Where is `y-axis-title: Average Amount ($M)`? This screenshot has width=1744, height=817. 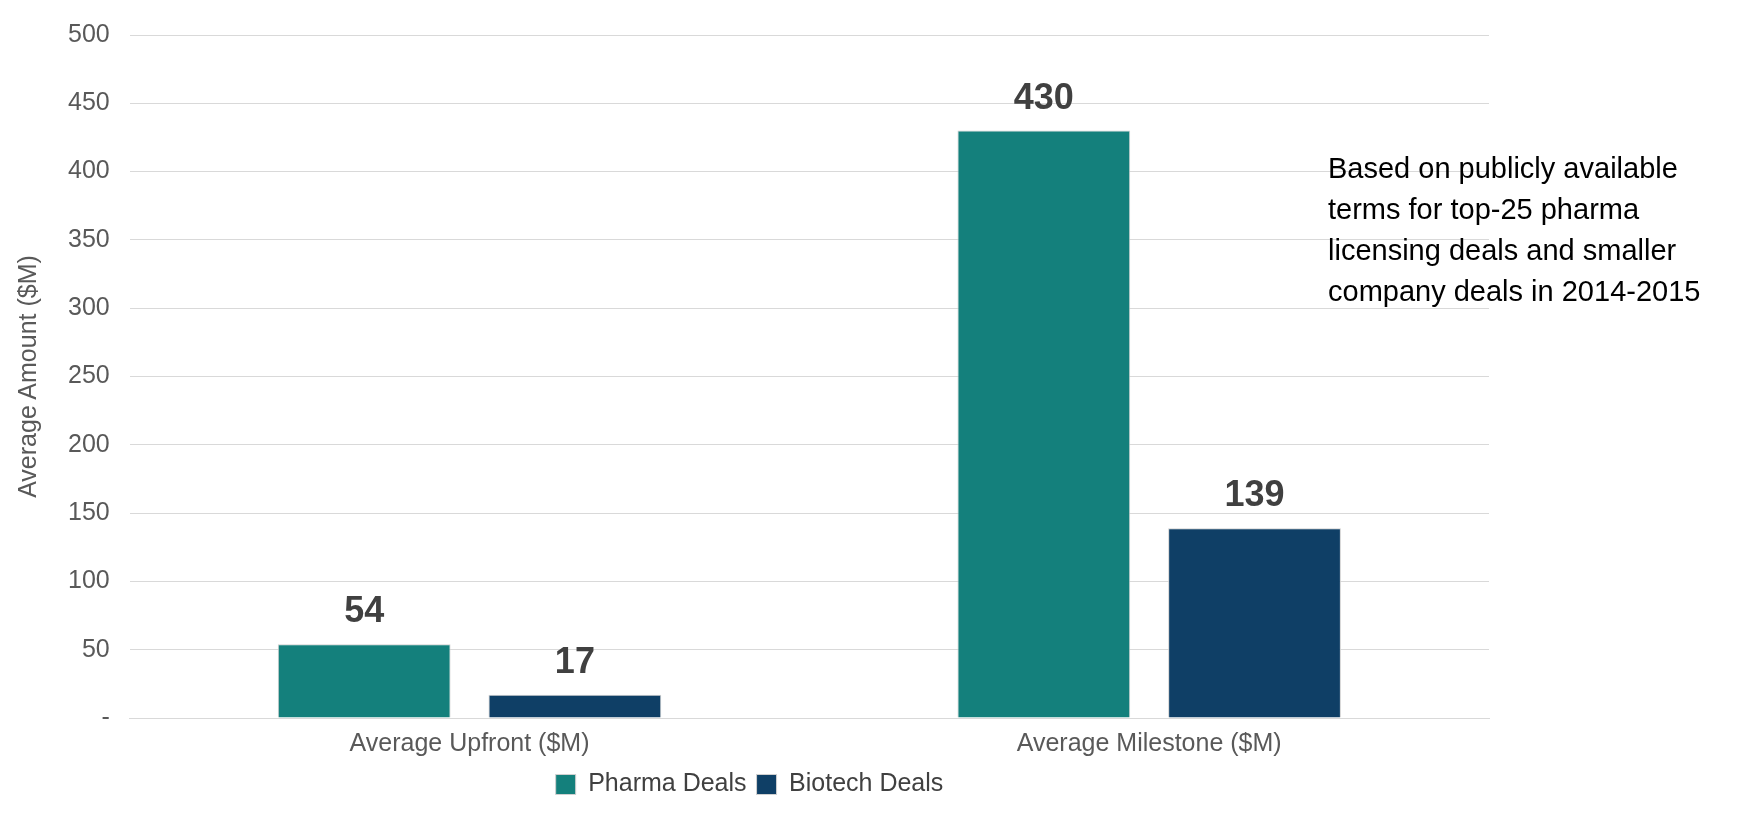
y-axis-title: Average Amount ($M) is located at coordinates (26, 376).